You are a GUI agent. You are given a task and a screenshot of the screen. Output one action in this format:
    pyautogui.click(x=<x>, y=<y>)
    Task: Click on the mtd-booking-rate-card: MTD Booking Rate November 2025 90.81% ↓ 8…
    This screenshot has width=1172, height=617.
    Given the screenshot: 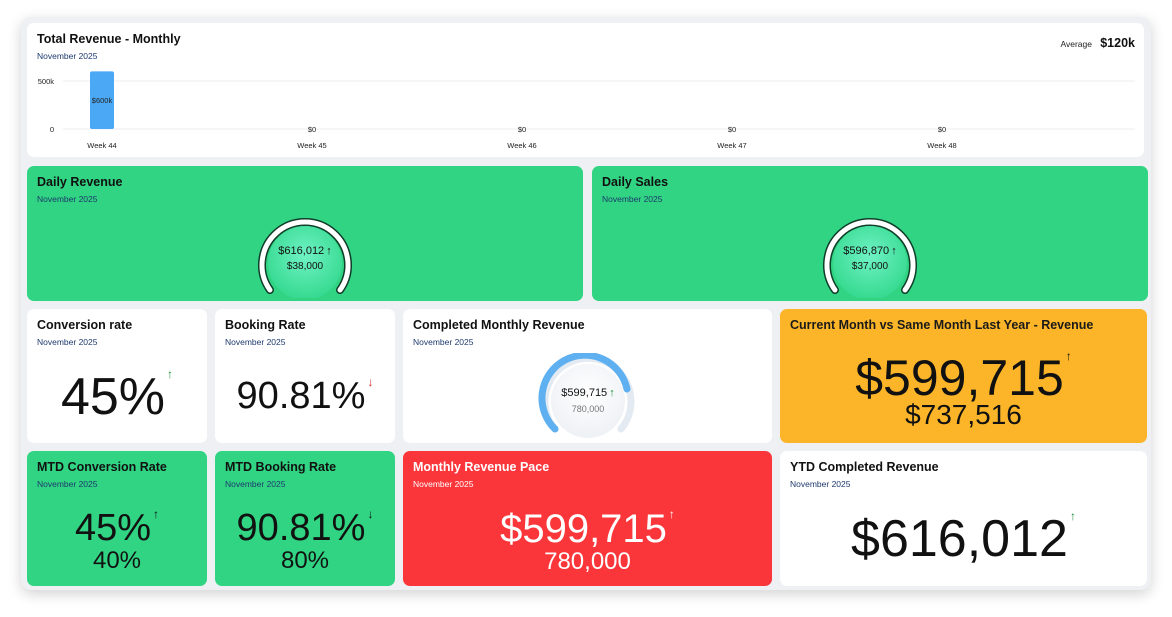 What is the action you would take?
    pyautogui.click(x=305, y=518)
    